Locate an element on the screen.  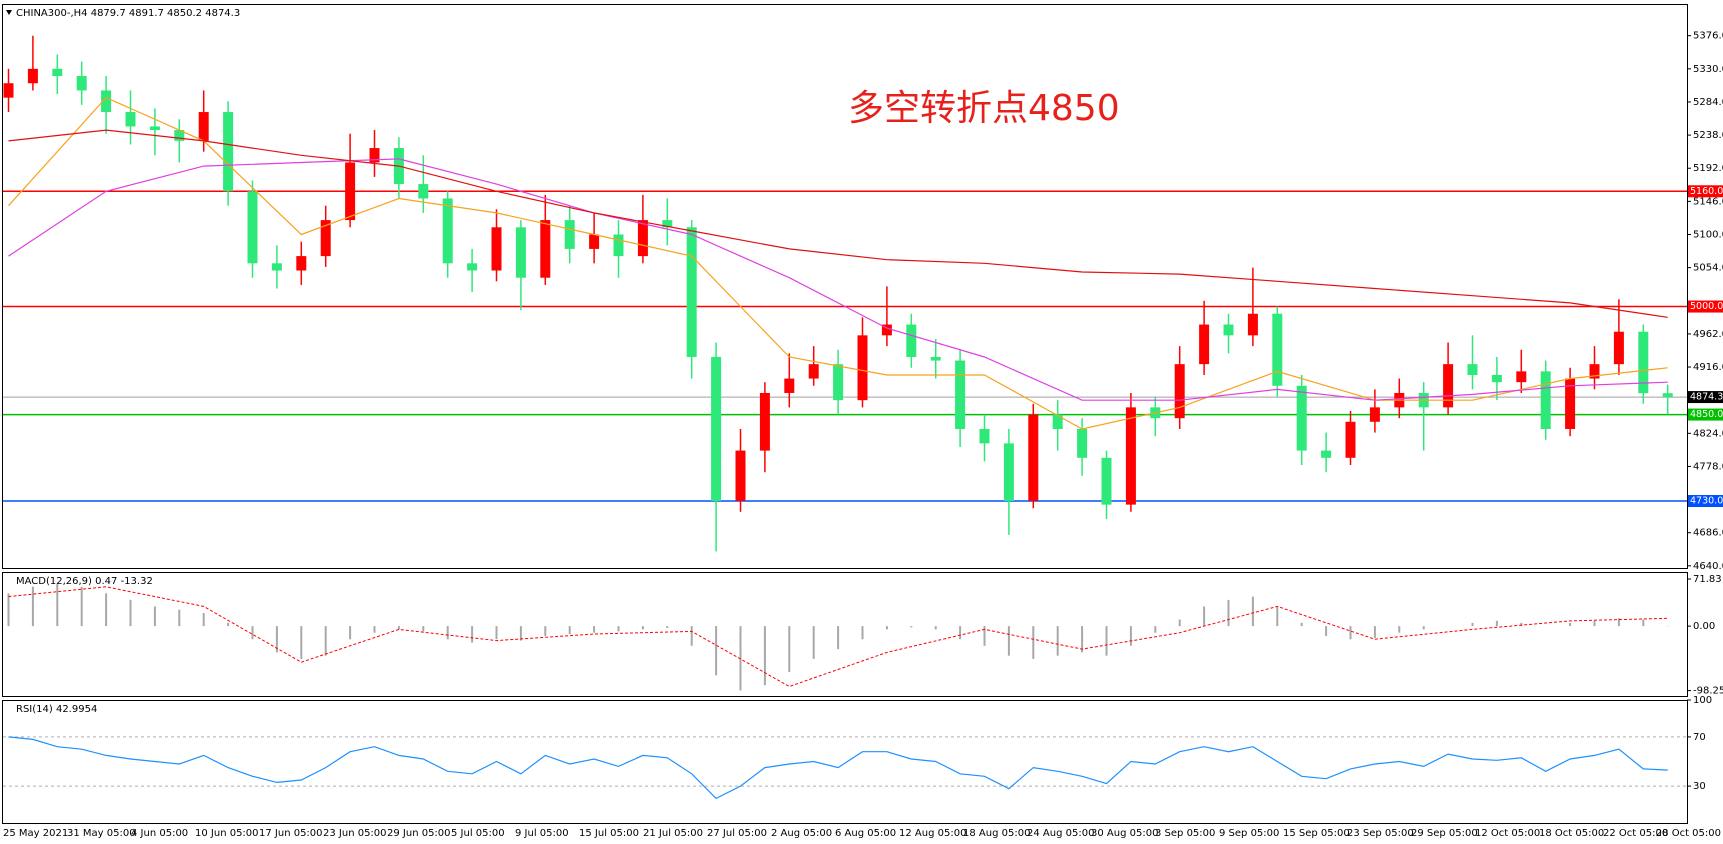
y-tick-label: 71.83 is located at coordinates (1707, 579).